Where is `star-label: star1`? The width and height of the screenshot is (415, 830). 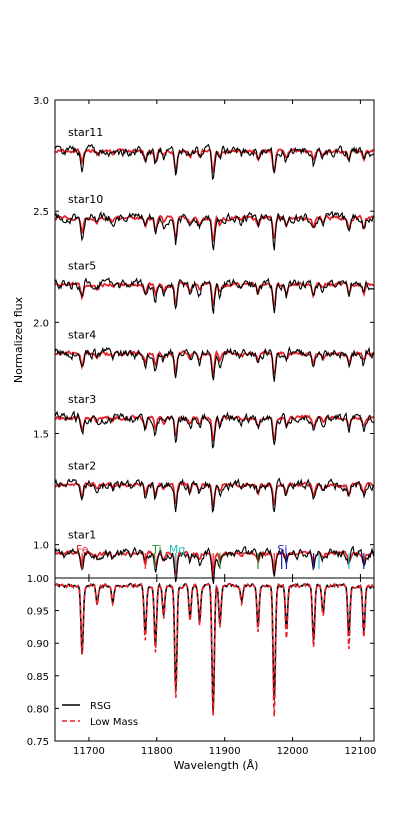 star-label: star1 is located at coordinates (82, 535).